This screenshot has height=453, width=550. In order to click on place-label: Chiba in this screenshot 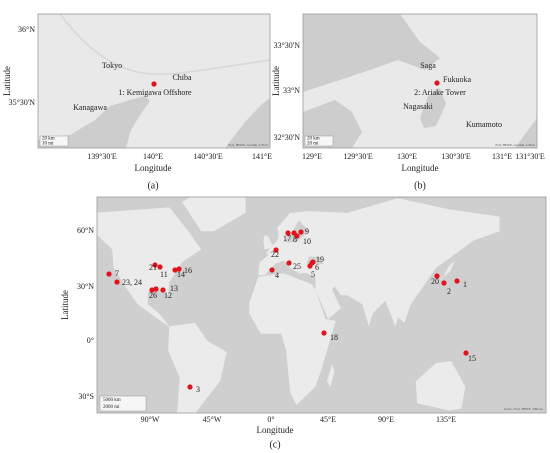, I will do `click(182, 77)`.